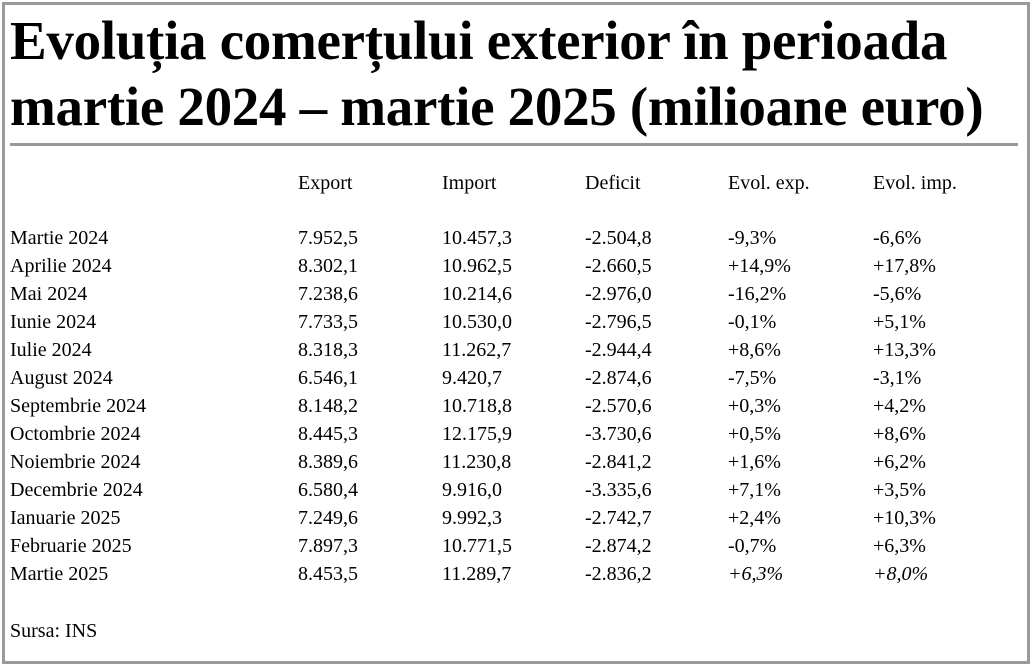 The height and width of the screenshot is (666, 1032). I want to click on cell-import: 9.916,0, so click(472, 490).